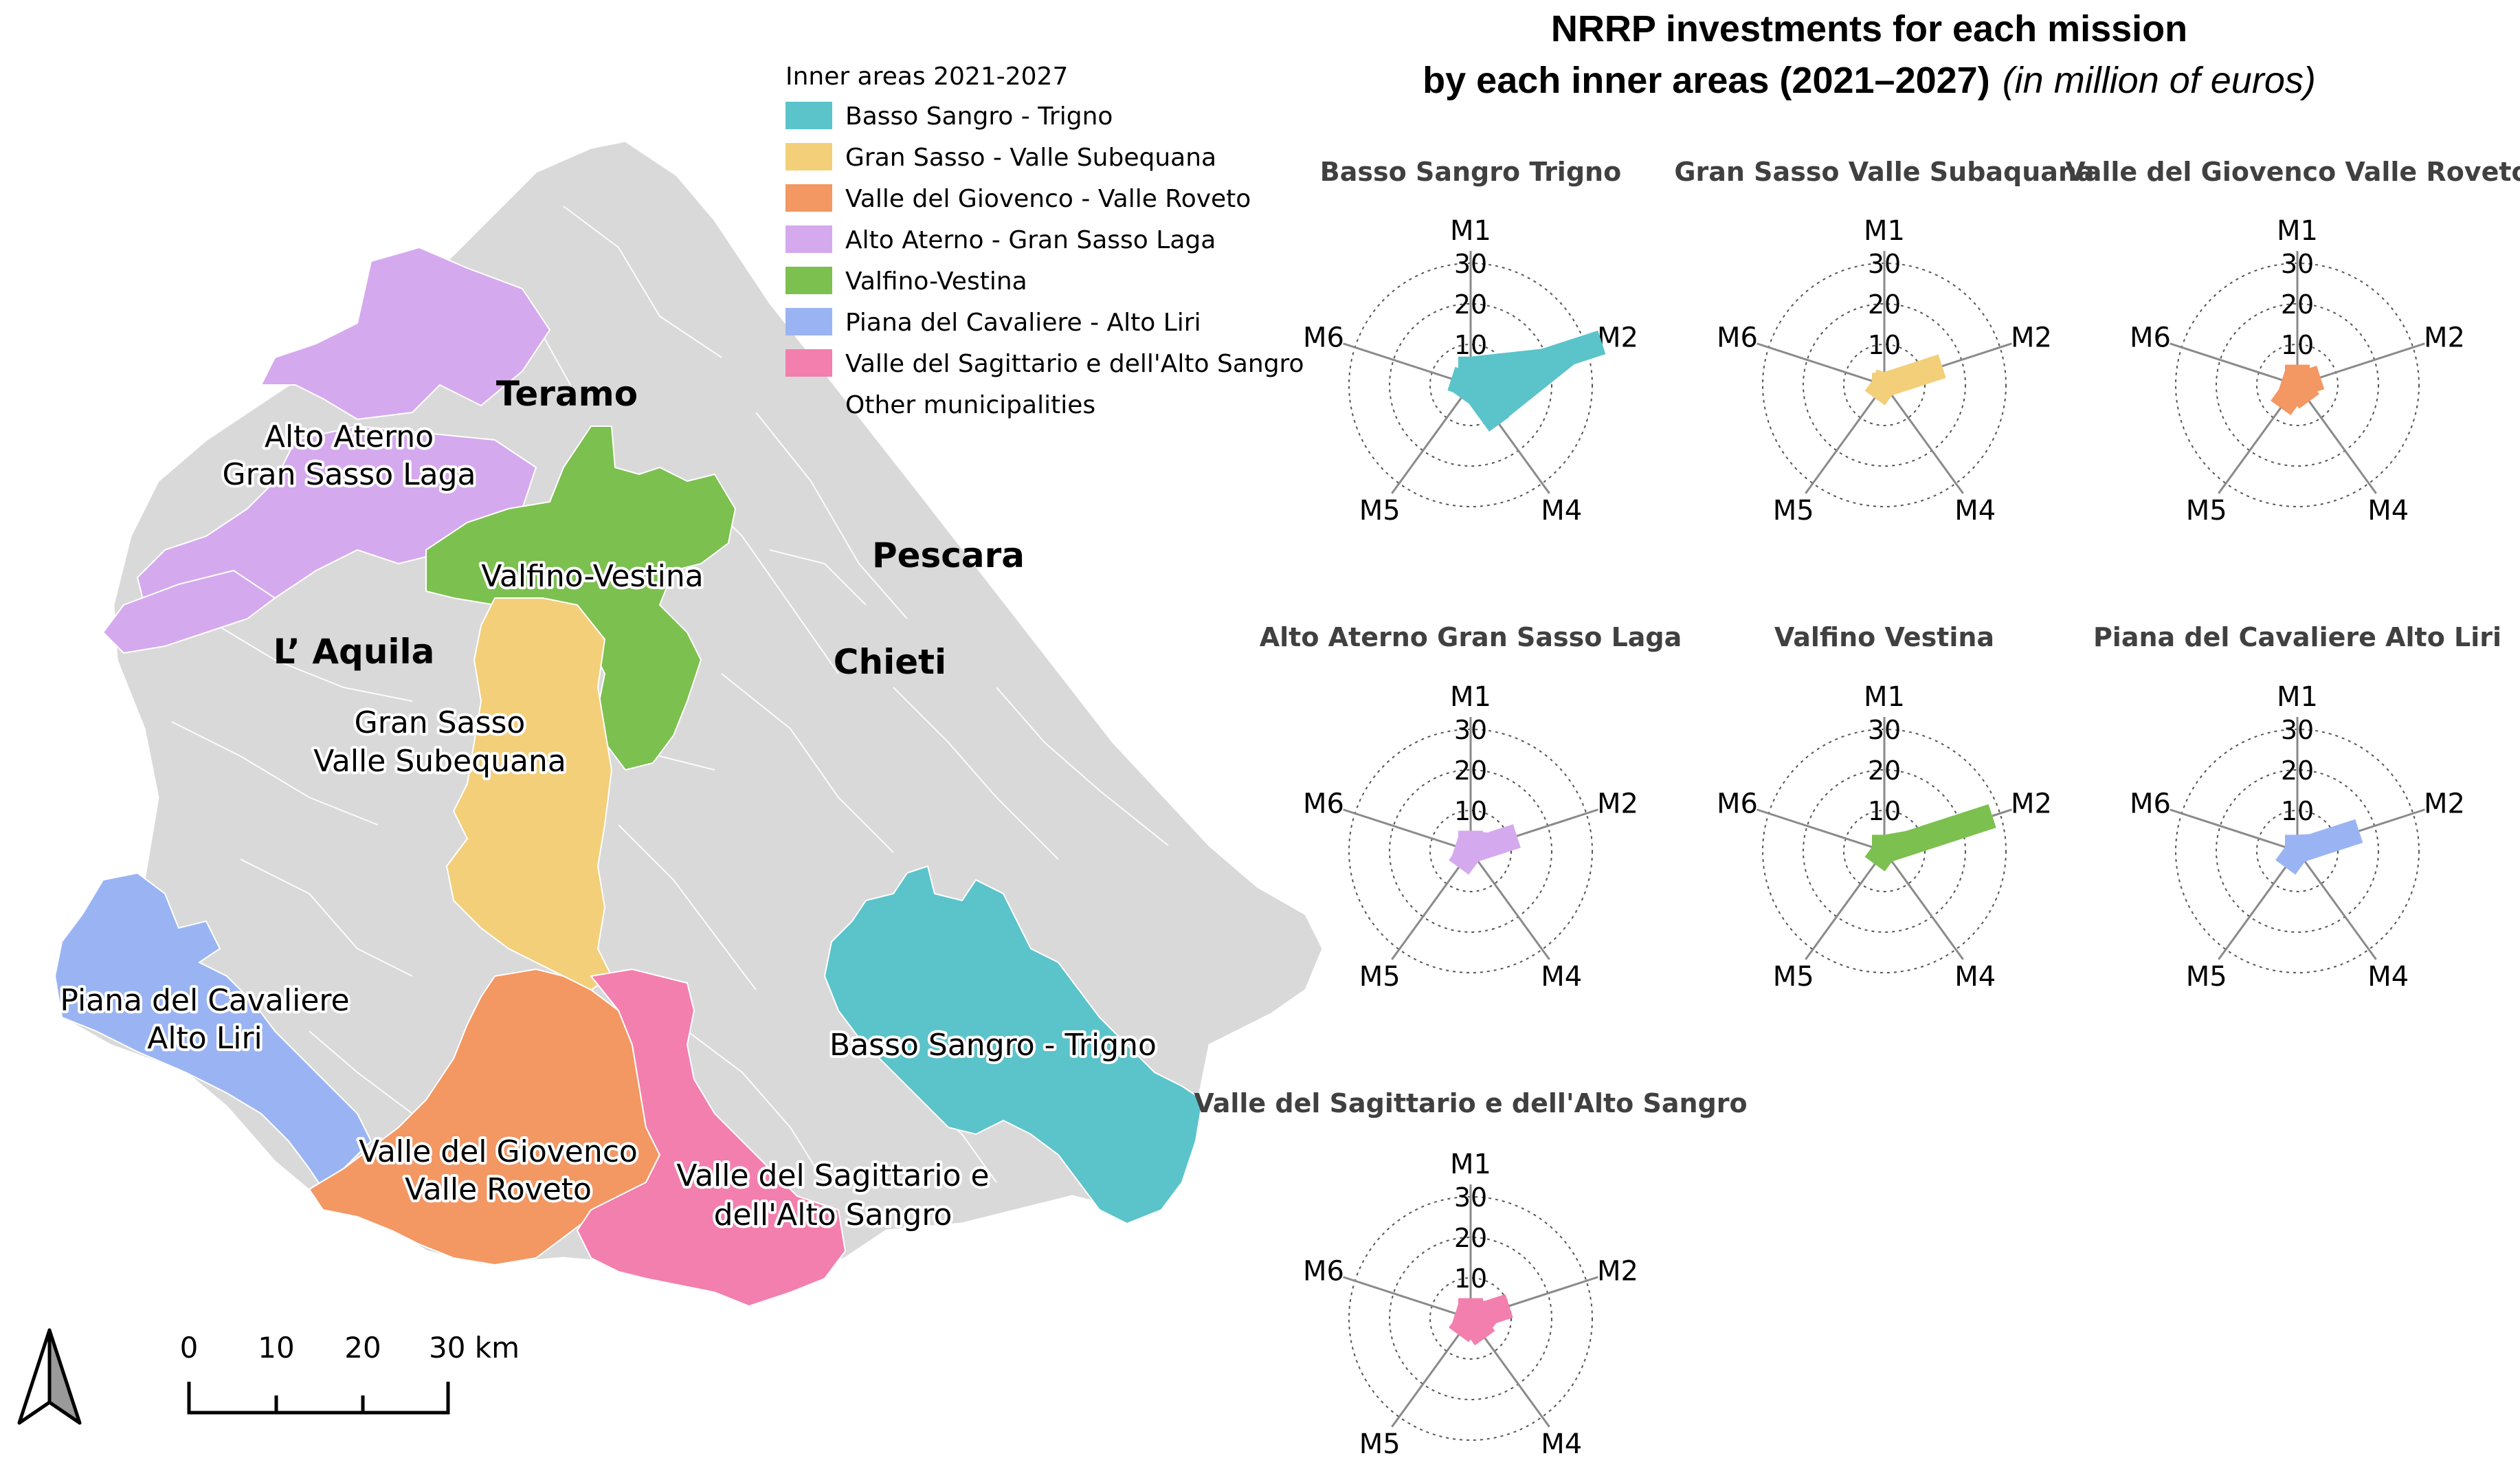  Describe the element at coordinates (213, 1031) in the screenshot. I see `area-piana-cavaliere` at that location.